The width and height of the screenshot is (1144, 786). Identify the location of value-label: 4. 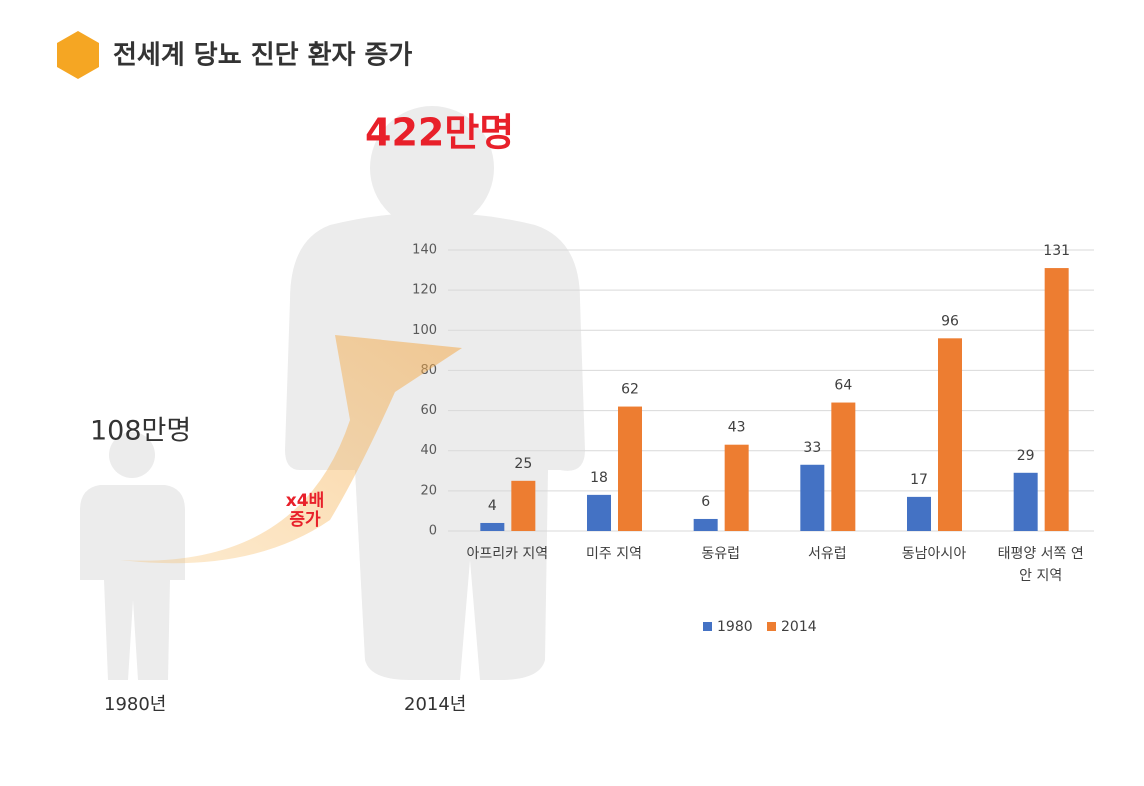
(492, 506).